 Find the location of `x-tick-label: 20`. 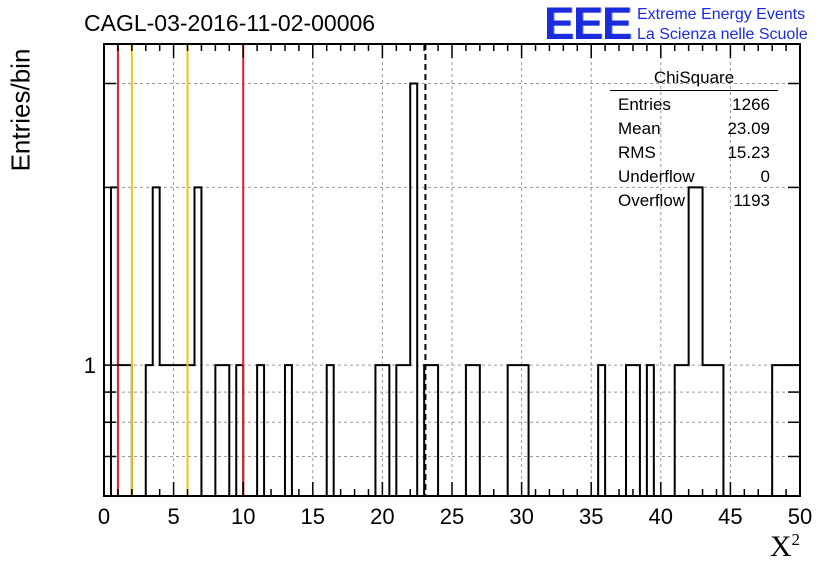

x-tick-label: 20 is located at coordinates (382, 516).